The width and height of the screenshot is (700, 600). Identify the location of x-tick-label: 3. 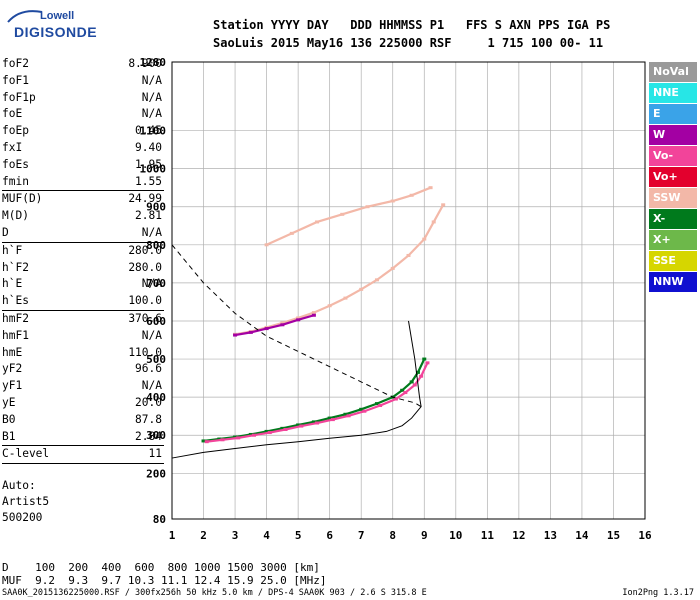
(235, 535).